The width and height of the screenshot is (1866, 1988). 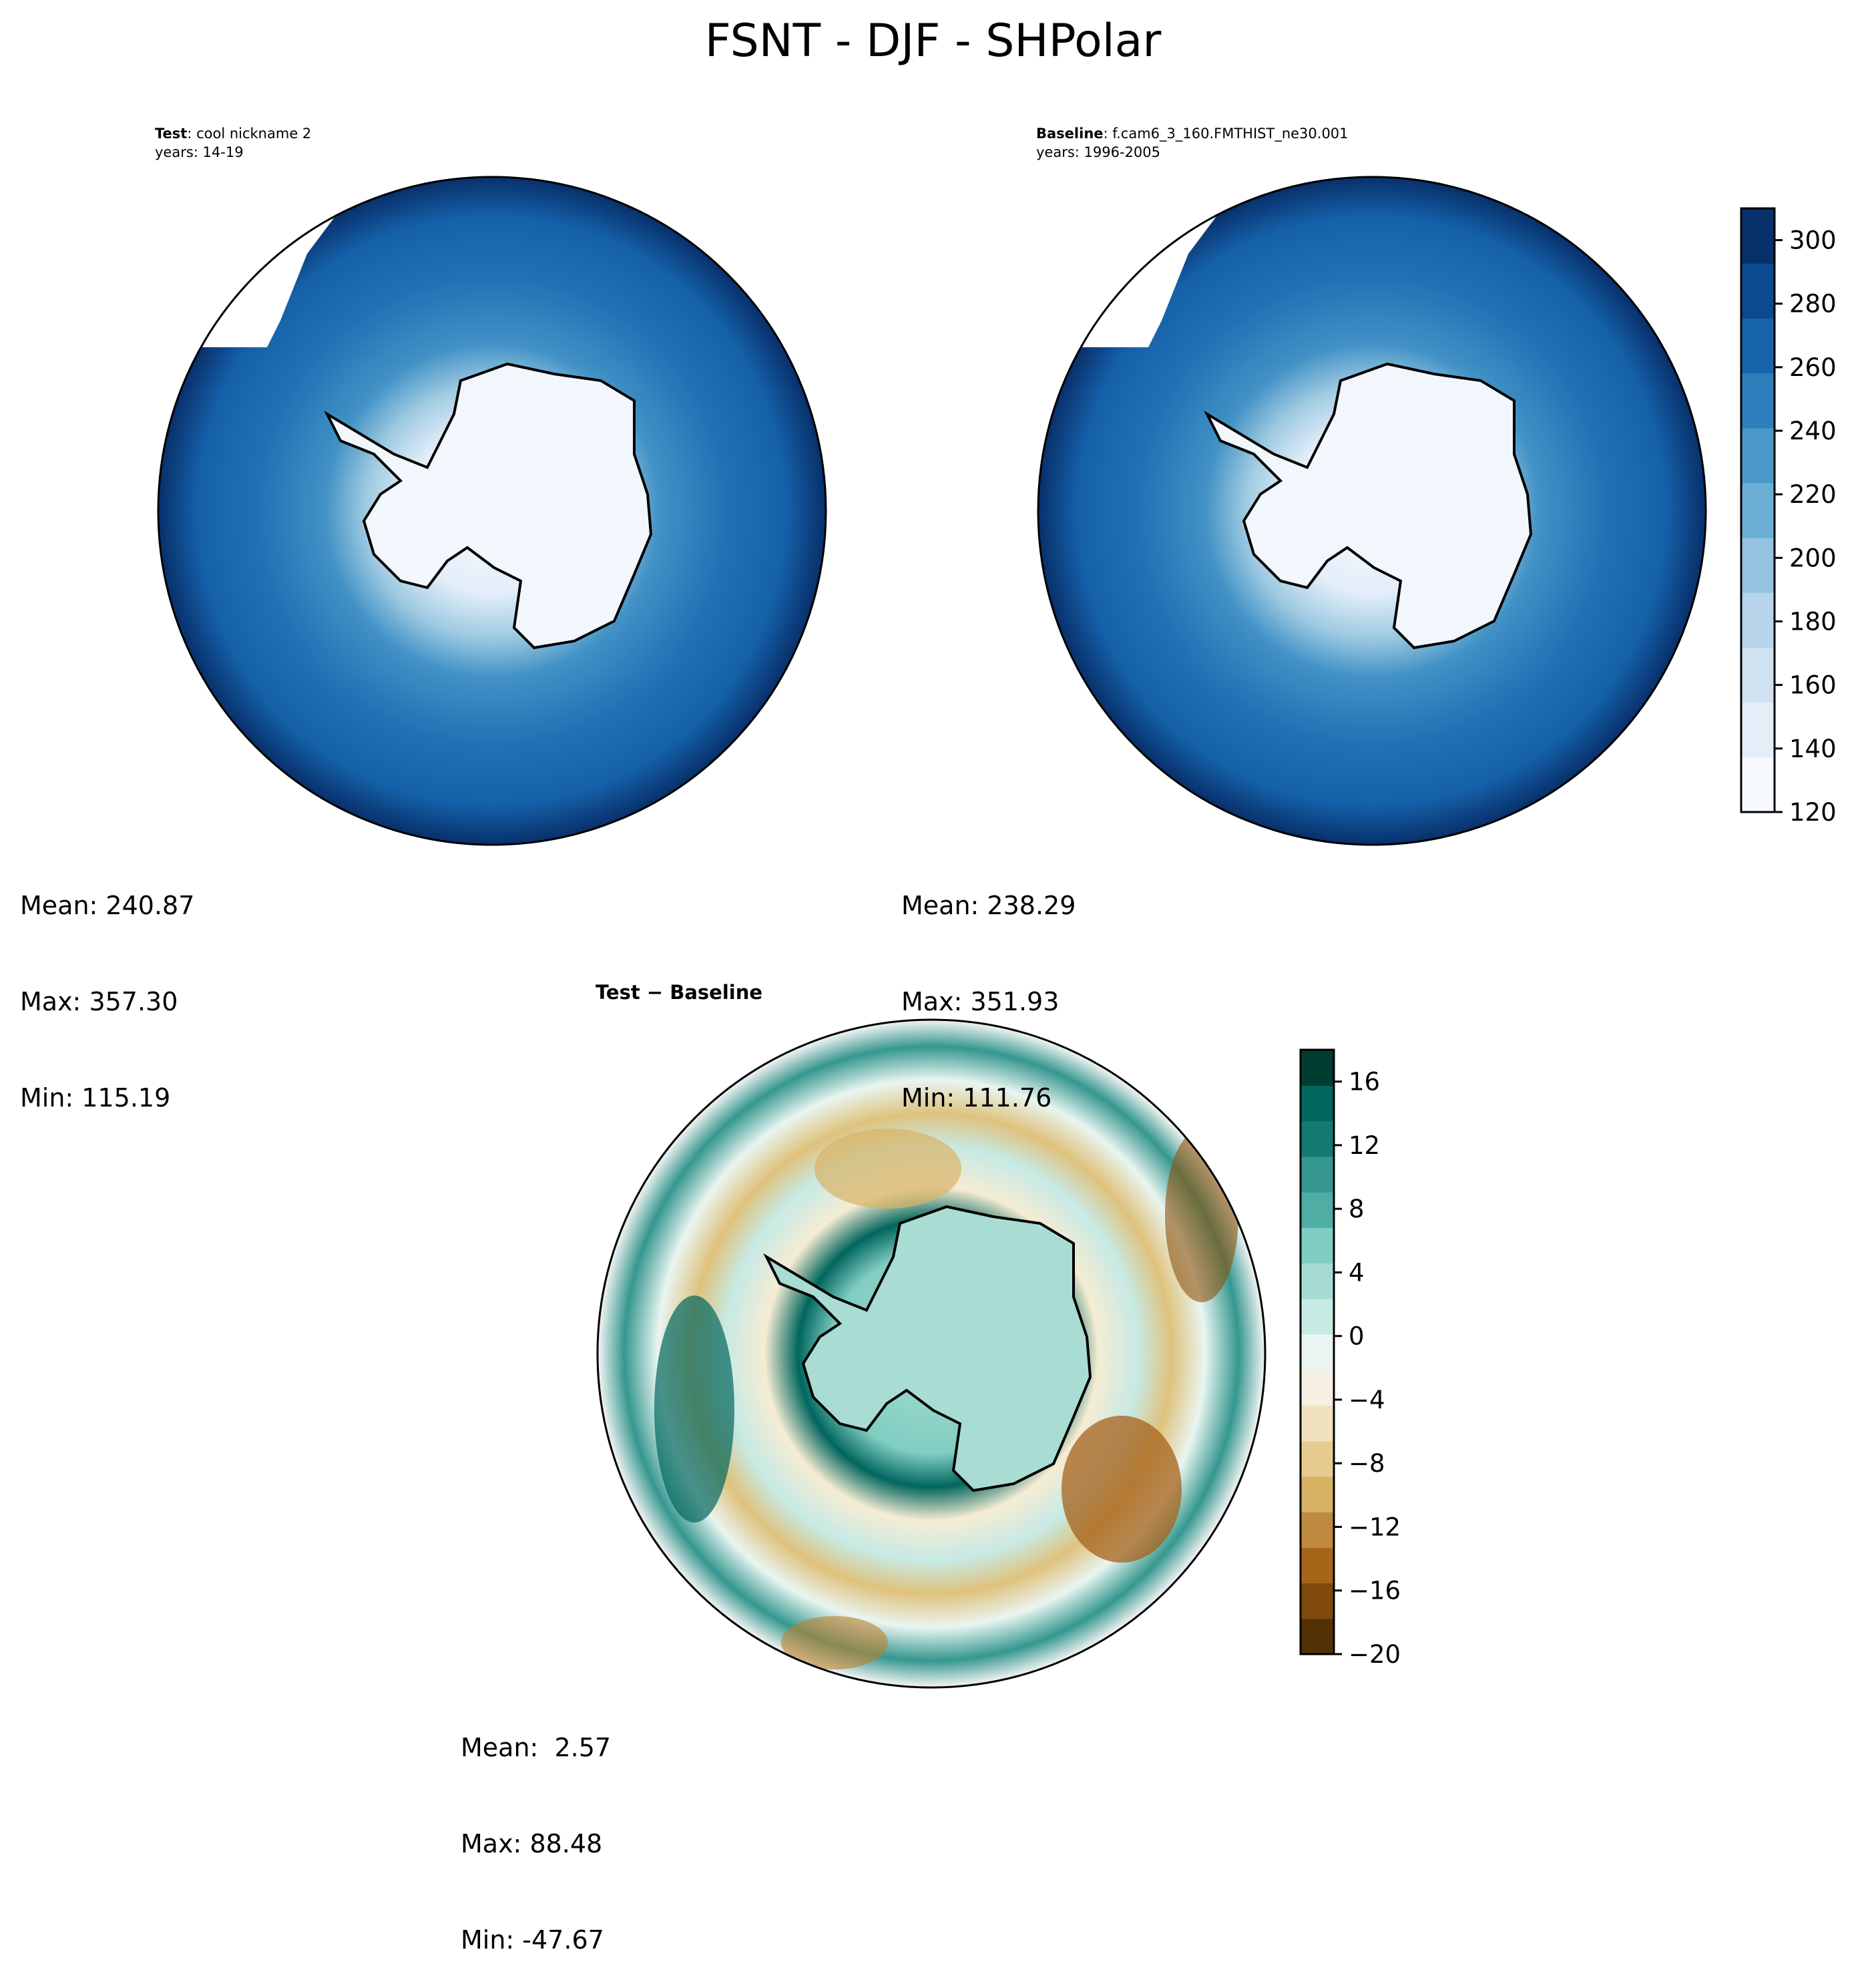 What do you see at coordinates (1367, 1400) in the screenshot?
I see `colorbar-tick-label: −4` at bounding box center [1367, 1400].